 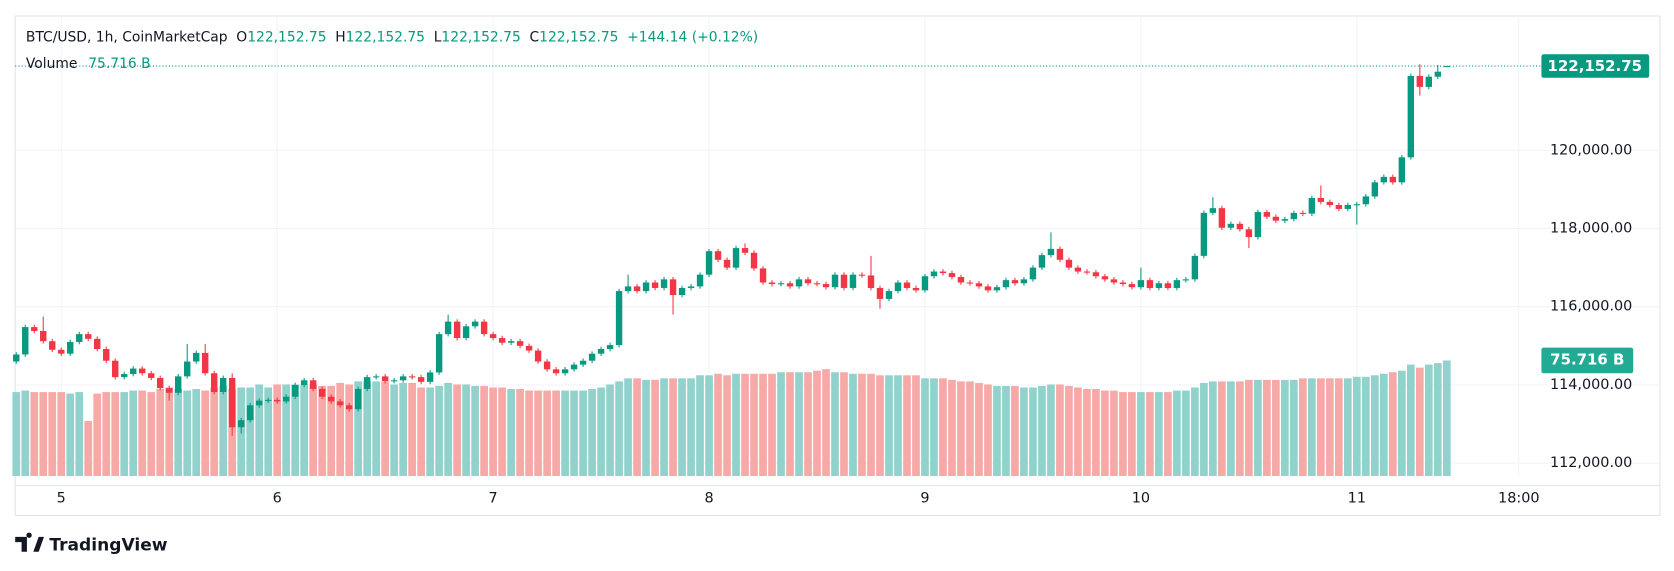 I want to click on change: +144.14 (+0.12%), so click(x=692, y=37).